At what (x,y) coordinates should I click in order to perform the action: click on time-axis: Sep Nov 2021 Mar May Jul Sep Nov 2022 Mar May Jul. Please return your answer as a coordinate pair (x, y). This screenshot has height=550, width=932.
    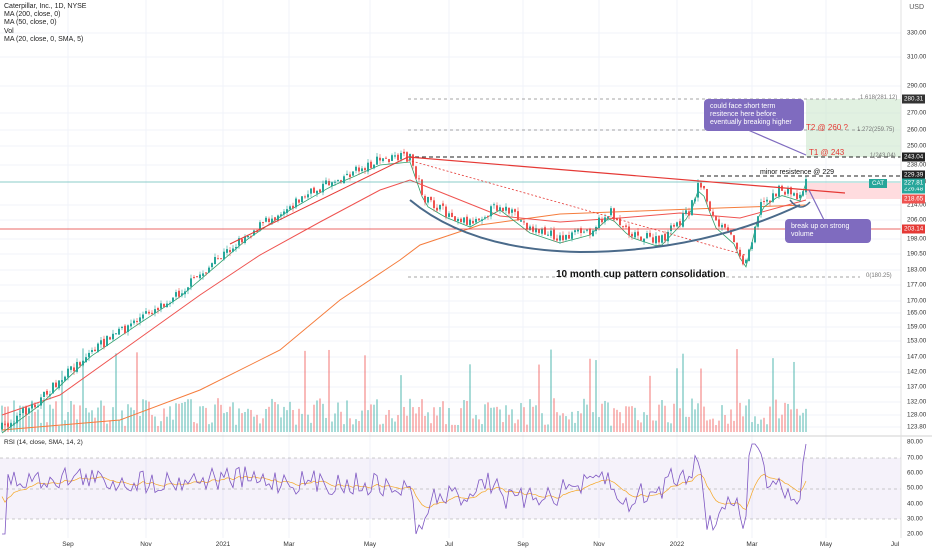
    Looking at the image, I should click on (450, 544).